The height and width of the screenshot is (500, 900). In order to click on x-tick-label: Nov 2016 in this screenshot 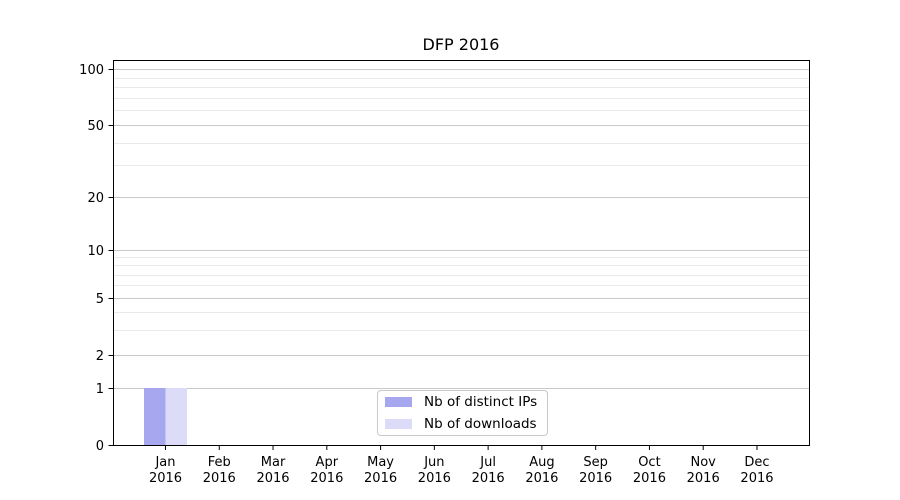, I will do `click(703, 470)`.